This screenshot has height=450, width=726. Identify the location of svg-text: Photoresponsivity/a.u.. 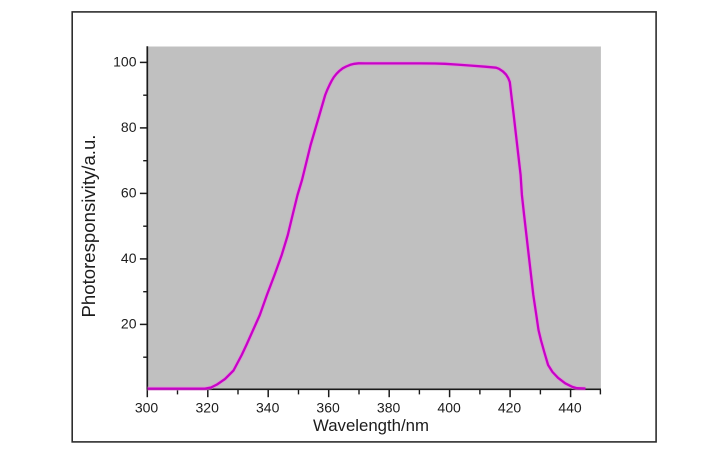
(88, 226).